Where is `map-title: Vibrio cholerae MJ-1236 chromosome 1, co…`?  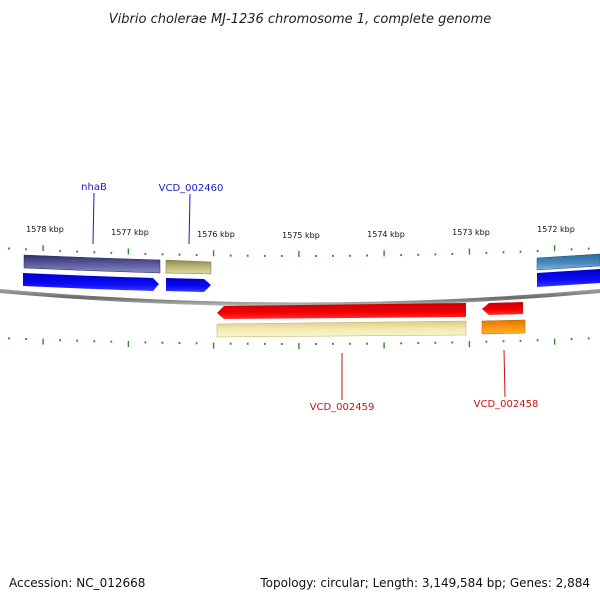 map-title: Vibrio cholerae MJ-1236 chromosome 1, co… is located at coordinates (300, 19).